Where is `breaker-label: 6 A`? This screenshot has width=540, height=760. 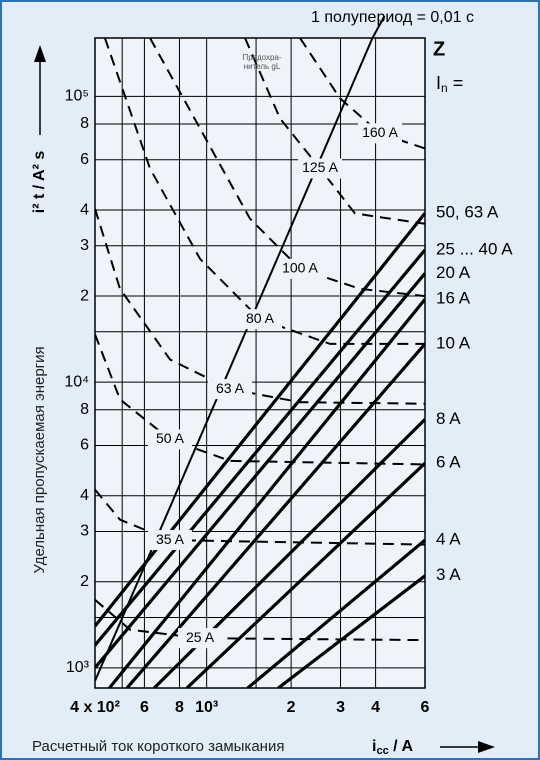
breaker-label: 6 A is located at coordinates (448, 462).